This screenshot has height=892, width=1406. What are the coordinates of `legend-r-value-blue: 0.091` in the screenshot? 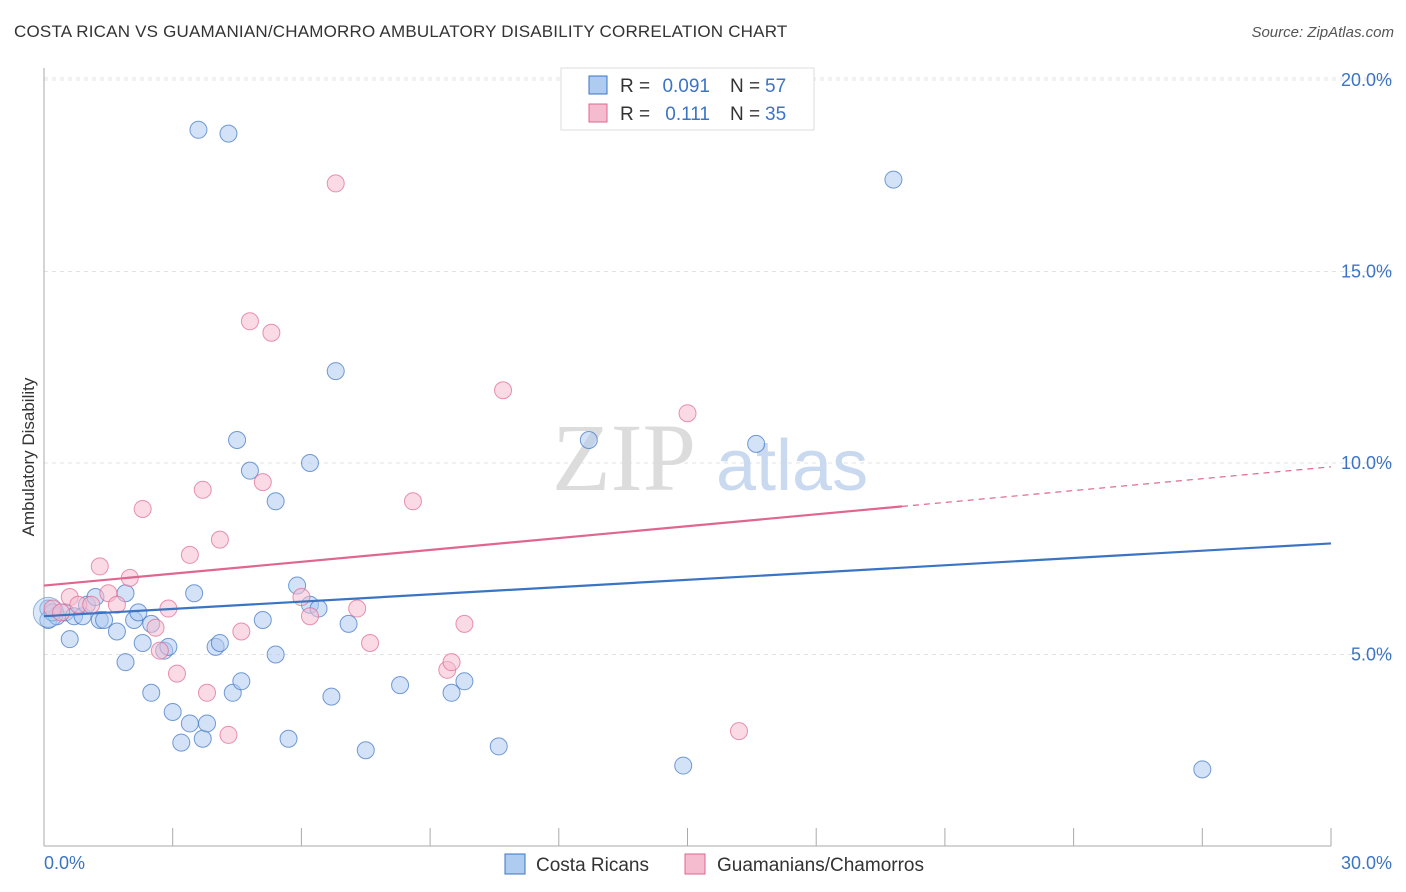 It's located at (686, 86).